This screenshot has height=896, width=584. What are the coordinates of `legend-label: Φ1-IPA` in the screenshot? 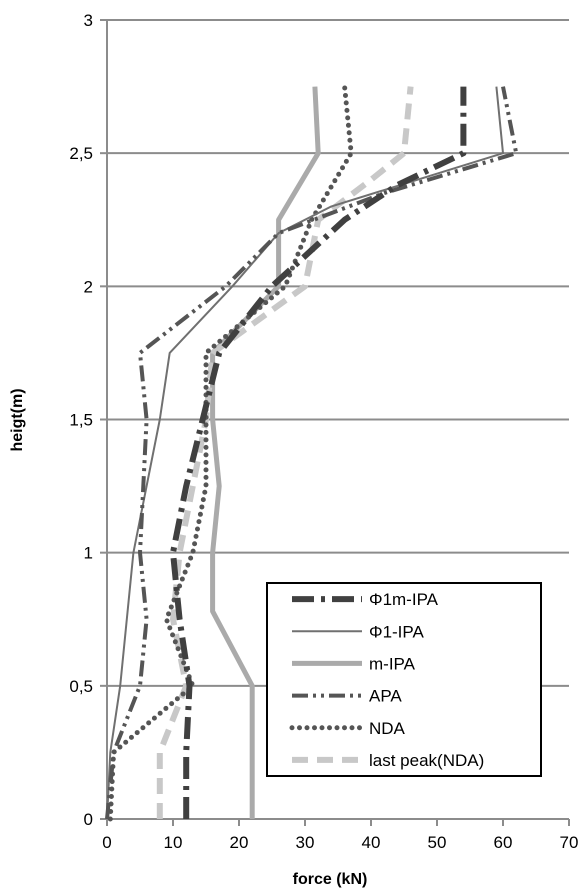 It's located at (396, 631).